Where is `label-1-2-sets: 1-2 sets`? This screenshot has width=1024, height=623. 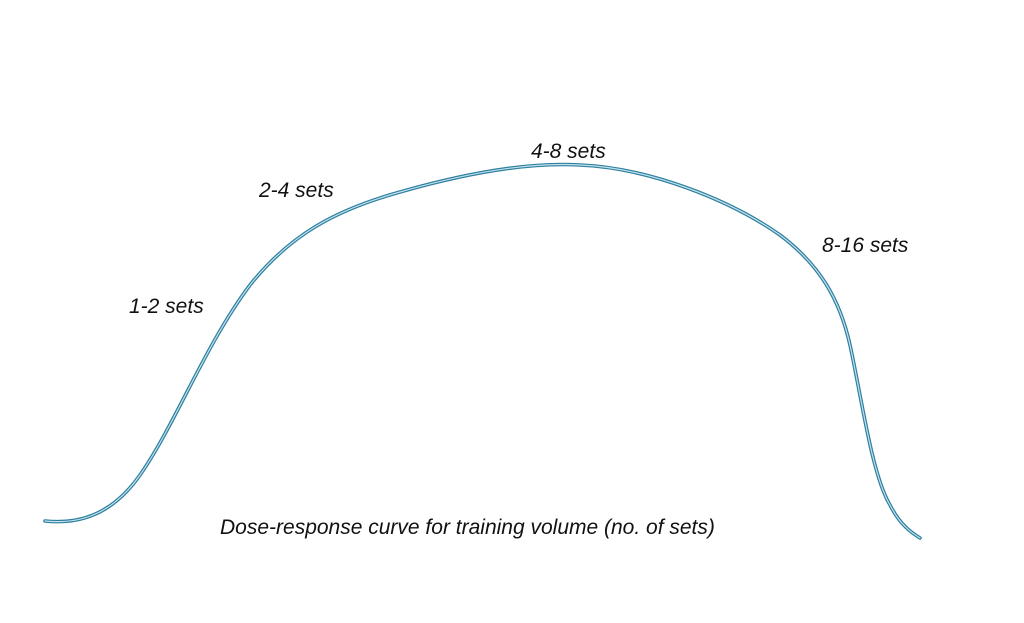
label-1-2-sets: 1-2 sets is located at coordinates (166, 306).